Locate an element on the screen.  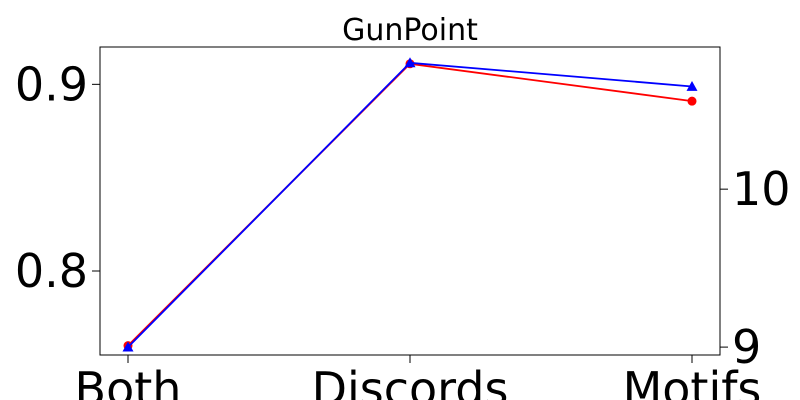
y-left-tick-label: 0.9 is located at coordinates (51, 84).